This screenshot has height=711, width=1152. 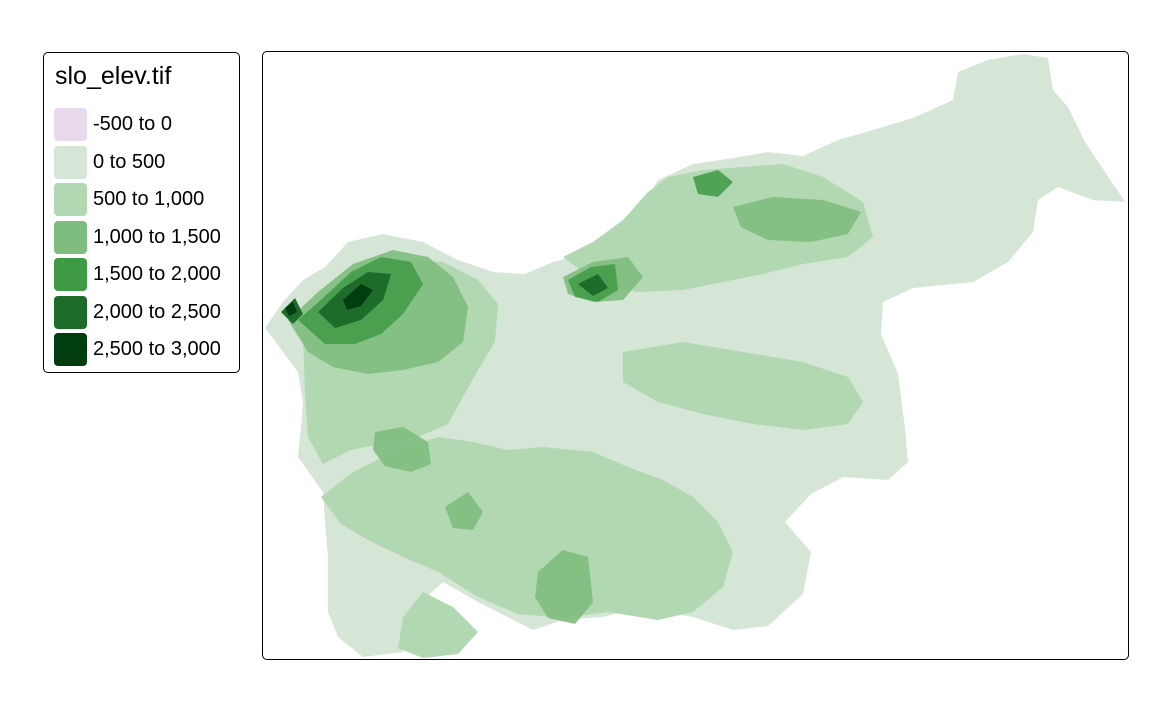 I want to click on legend-title: slo_elev.tif, so click(x=113, y=76).